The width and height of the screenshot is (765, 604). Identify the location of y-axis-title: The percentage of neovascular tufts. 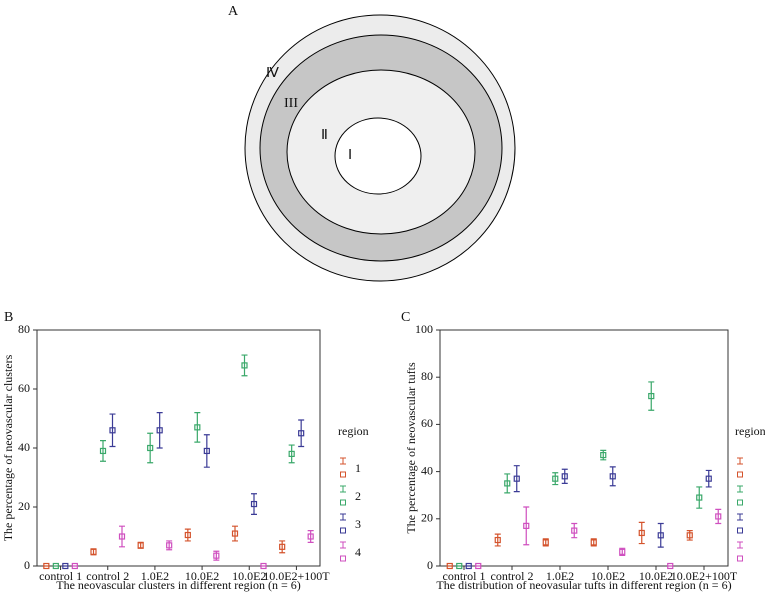
(411, 448).